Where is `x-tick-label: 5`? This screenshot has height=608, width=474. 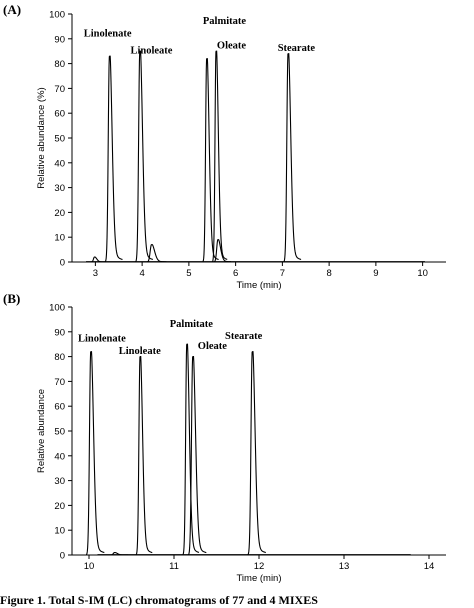 x-tick-label: 5 is located at coordinates (188, 273).